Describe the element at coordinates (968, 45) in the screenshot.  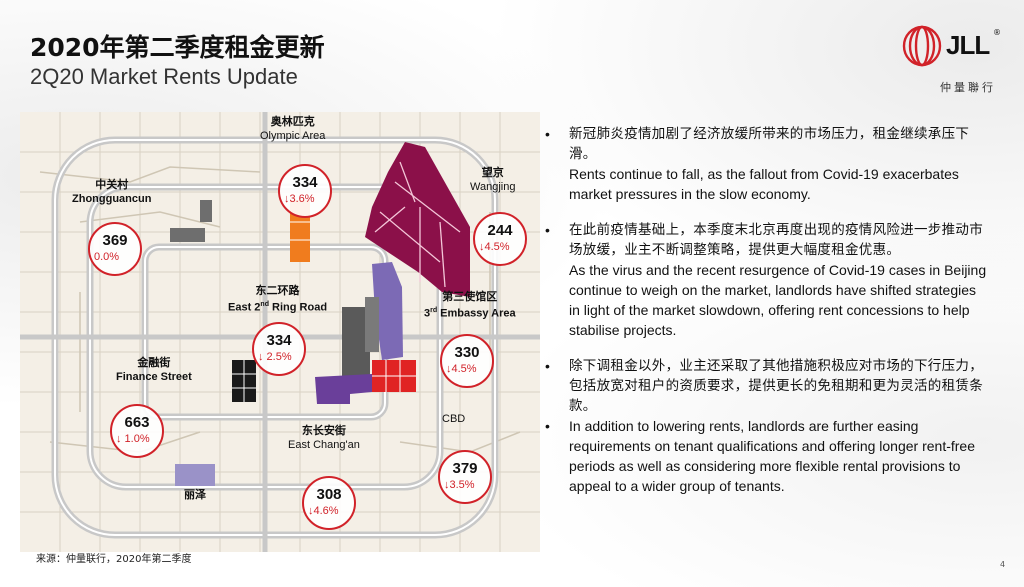
I see `logo-wordmark: JLL` at that location.